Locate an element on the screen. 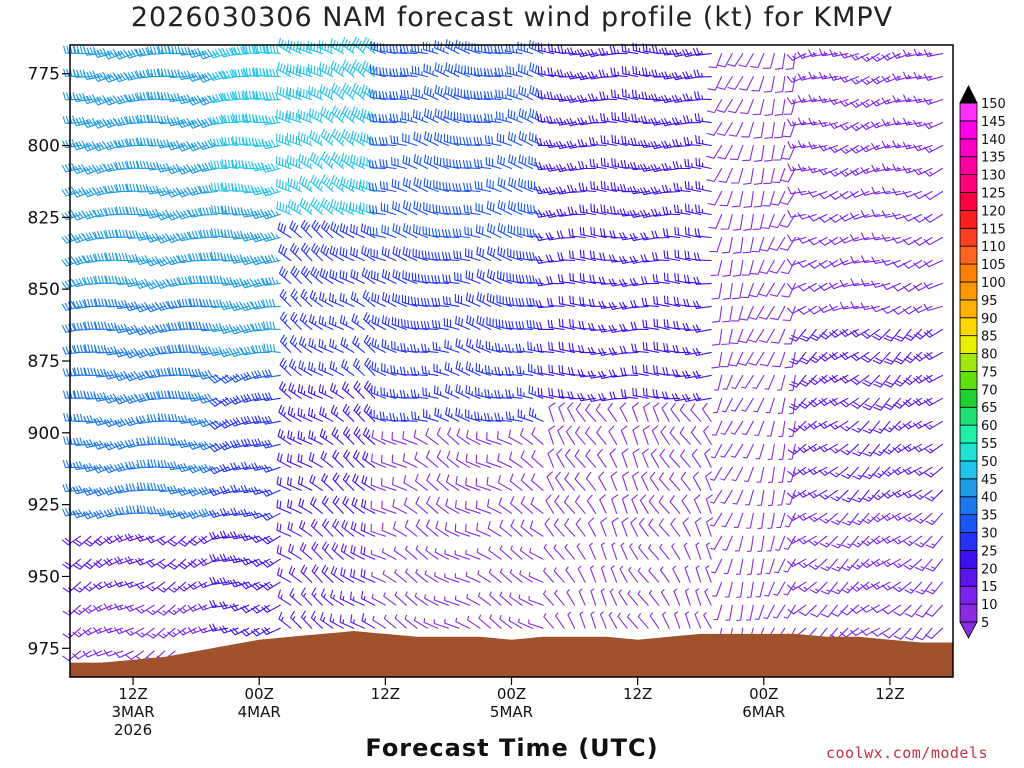  colorbar-label: 90 is located at coordinates (989, 319).